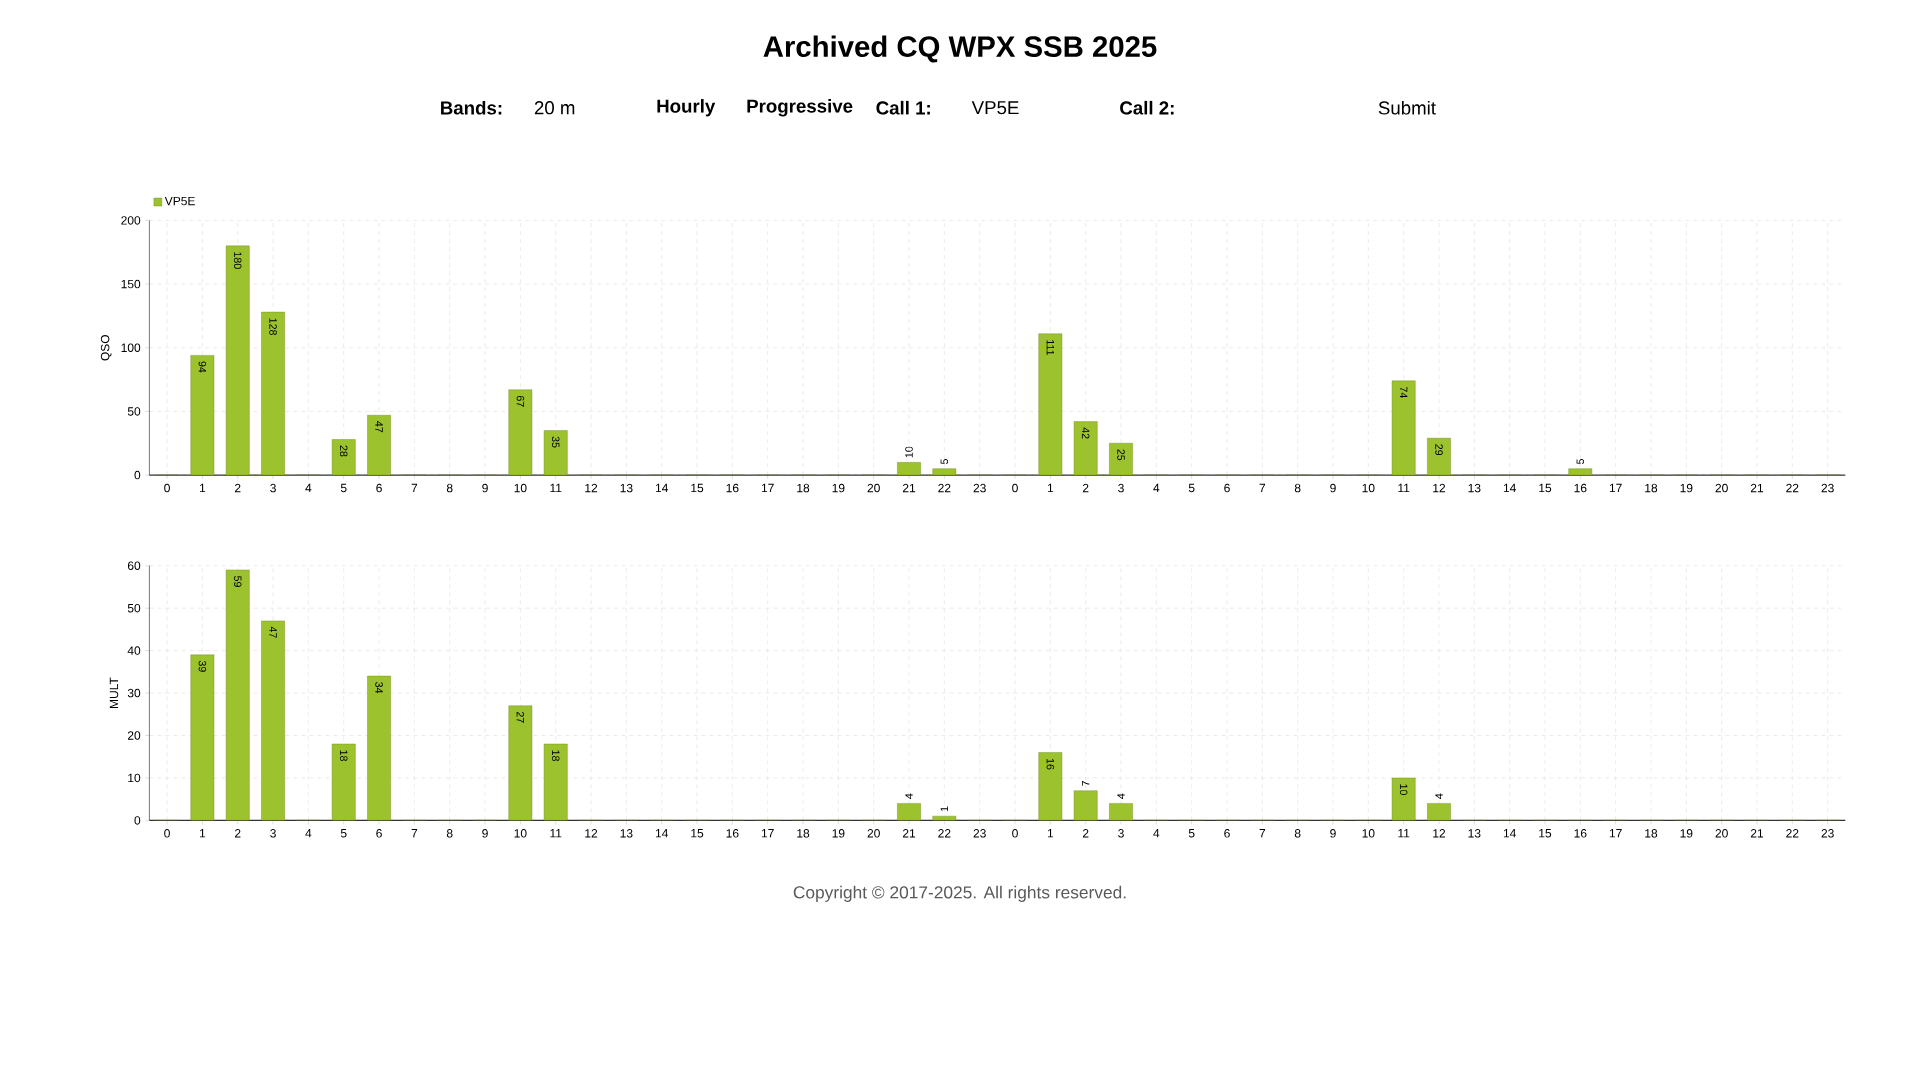  I want to click on data-label: 5, so click(944, 461).